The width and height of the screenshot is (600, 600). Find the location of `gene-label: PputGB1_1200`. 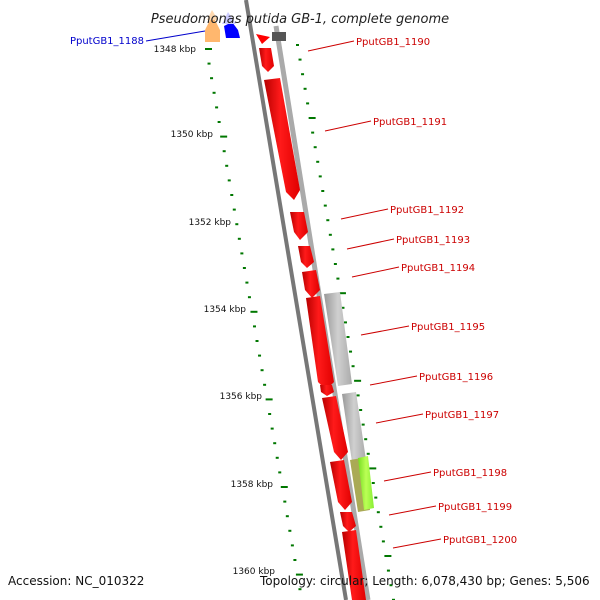

gene-label: PputGB1_1200 is located at coordinates (480, 540).